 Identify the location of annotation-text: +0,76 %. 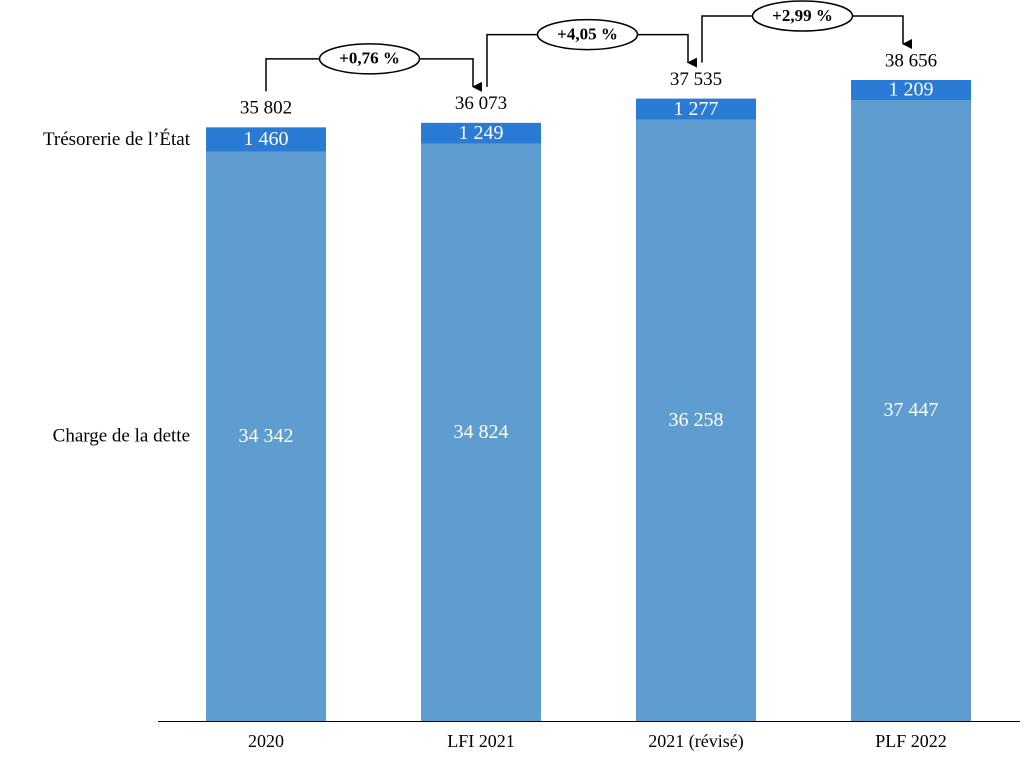
(369, 58).